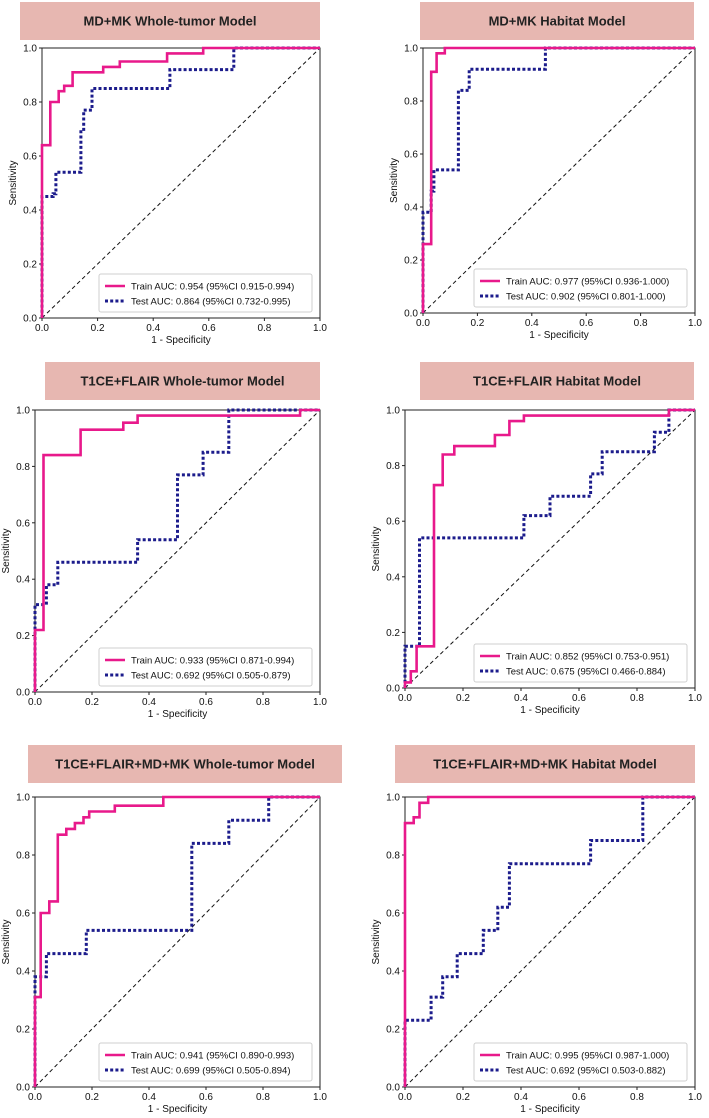 The width and height of the screenshot is (709, 1118). Describe the element at coordinates (210, 1071) in the screenshot. I see `legend-test-label: Test AUC: 0.699 (95%CI 0.505-0.894)` at that location.